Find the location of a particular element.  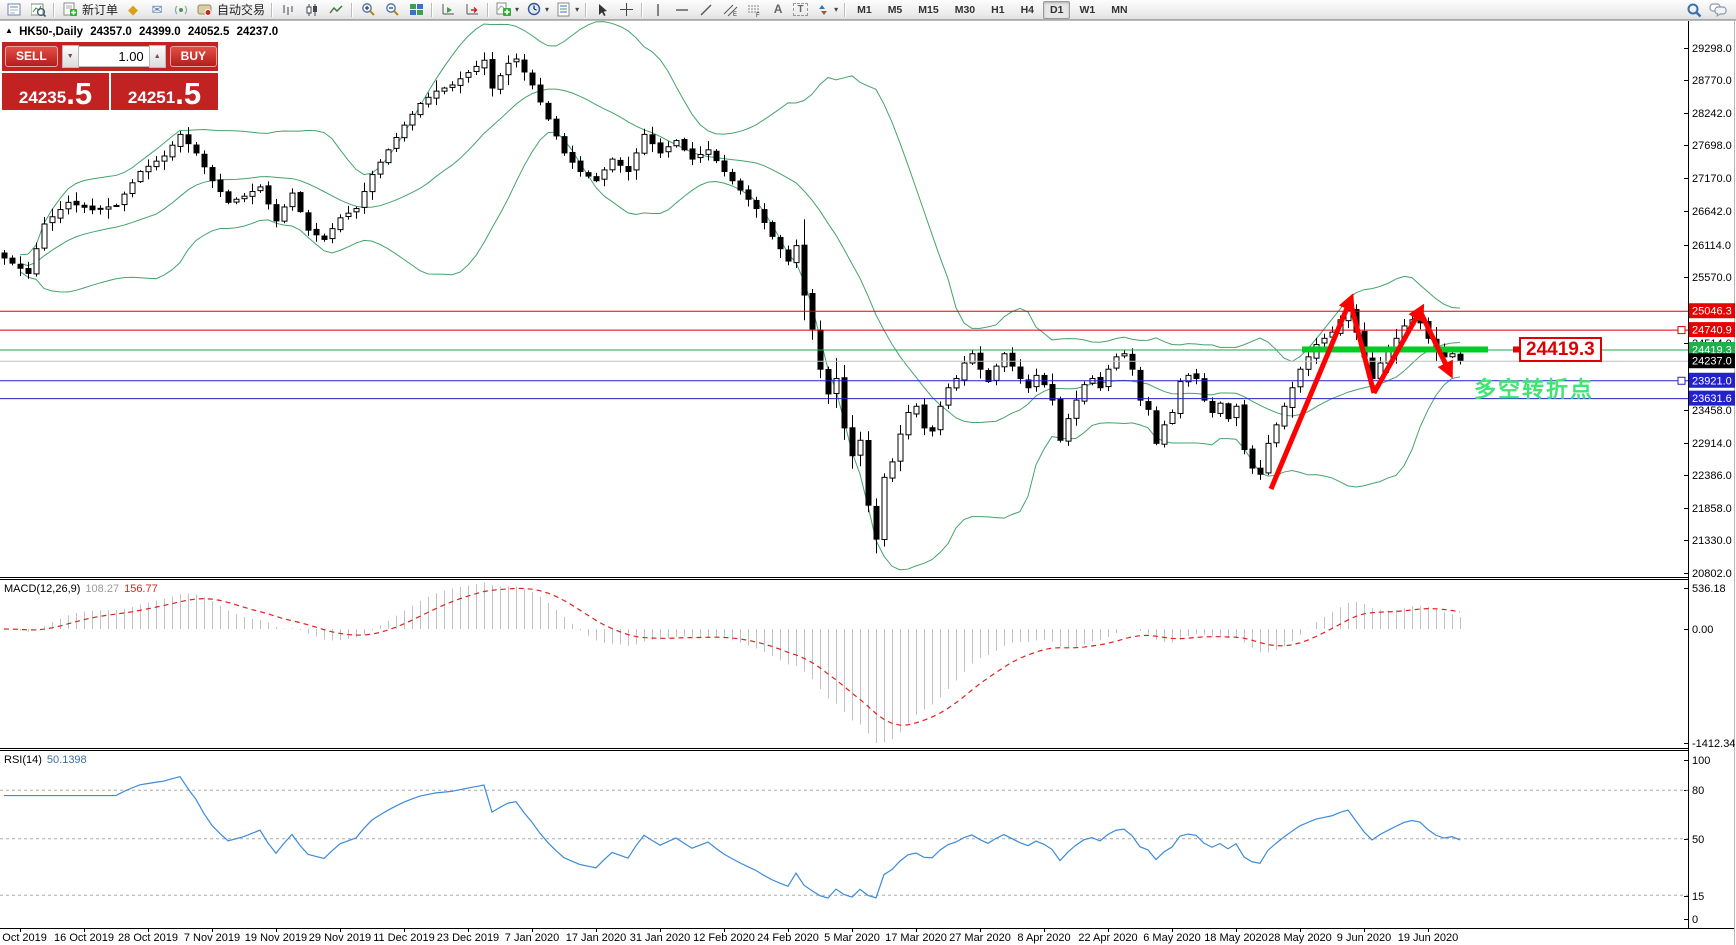

candle-chart-button is located at coordinates (312, 9).